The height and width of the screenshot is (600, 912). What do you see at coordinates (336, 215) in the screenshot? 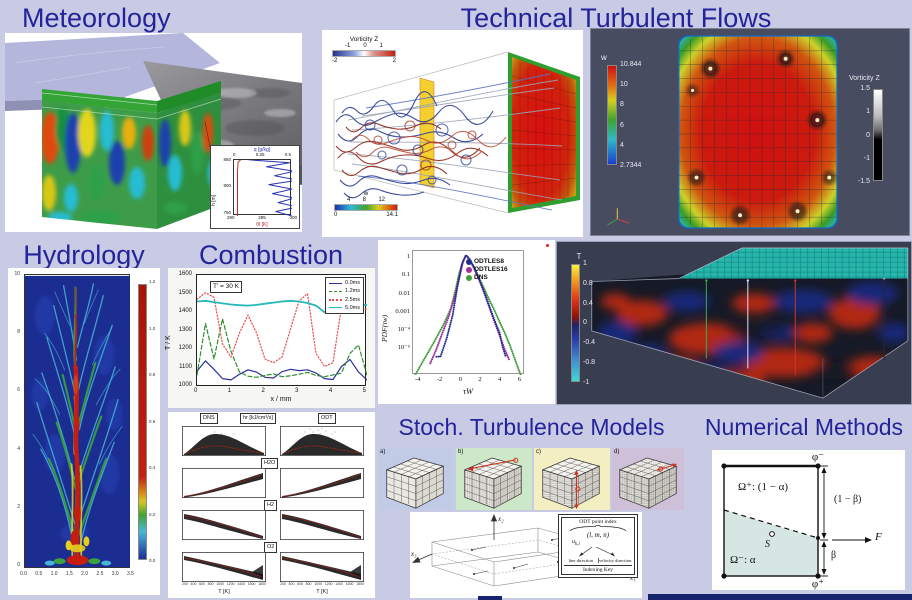
I see `legend-min: 0` at bounding box center [336, 215].